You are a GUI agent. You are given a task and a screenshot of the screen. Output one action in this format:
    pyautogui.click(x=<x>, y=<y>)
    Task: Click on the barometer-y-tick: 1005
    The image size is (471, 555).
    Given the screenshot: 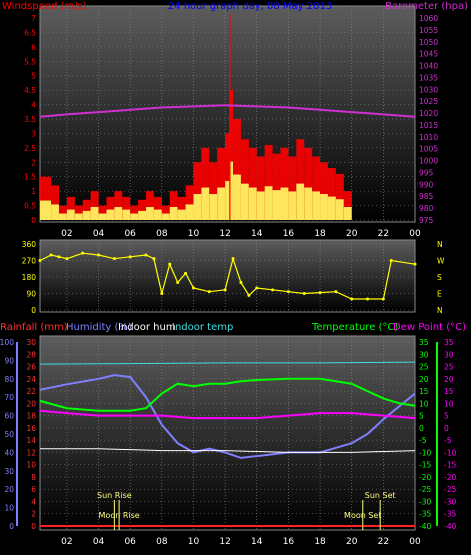 What is the action you would take?
    pyautogui.click(x=428, y=149)
    